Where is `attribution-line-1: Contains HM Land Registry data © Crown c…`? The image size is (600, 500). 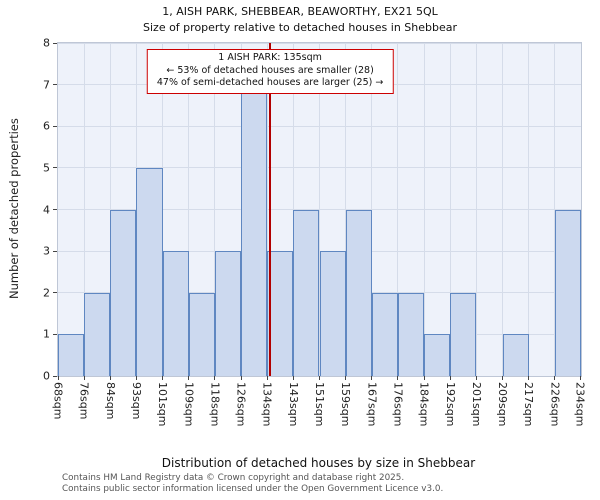 attribution-line-1: Contains HM Land Registry data © Crown c… is located at coordinates (233, 478).